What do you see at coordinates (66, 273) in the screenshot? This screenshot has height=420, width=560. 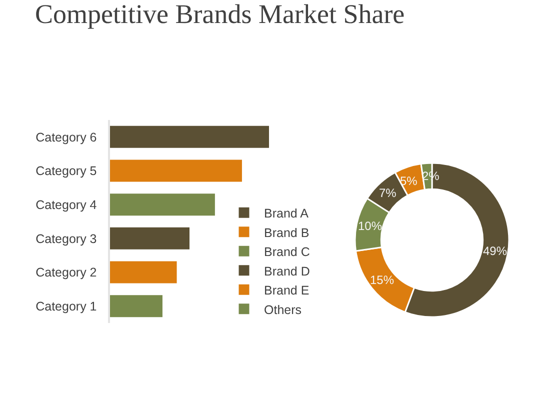 I see `y-tick-label: Category 2` at bounding box center [66, 273].